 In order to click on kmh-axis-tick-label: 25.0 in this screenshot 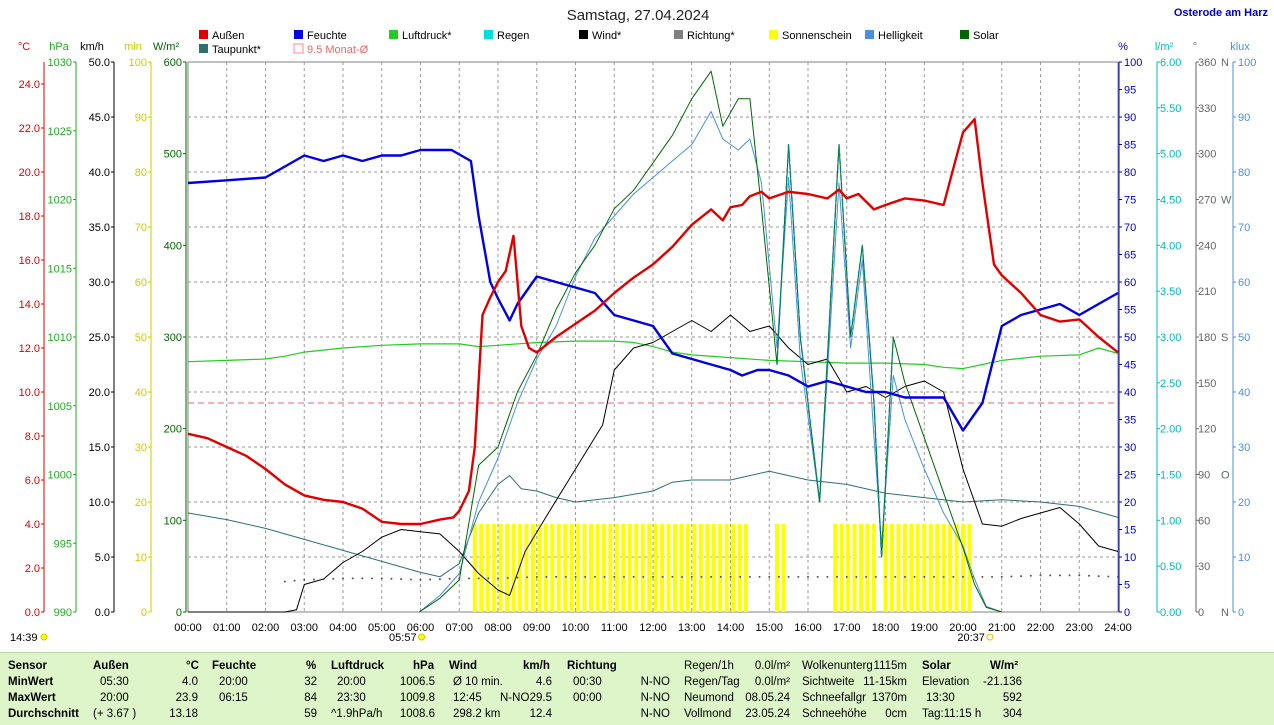, I will do `click(99, 338)`.